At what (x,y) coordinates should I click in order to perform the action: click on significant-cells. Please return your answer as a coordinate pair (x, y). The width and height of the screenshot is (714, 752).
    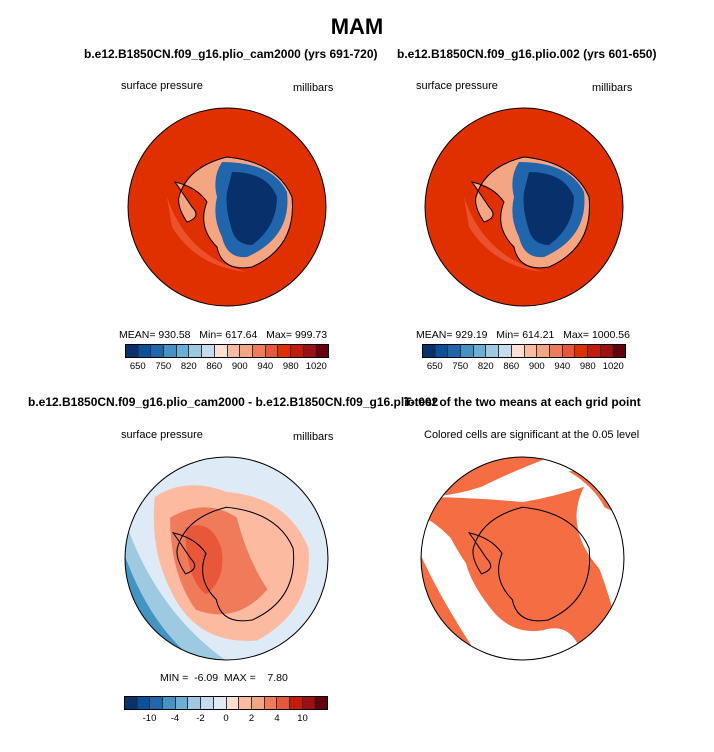
    Looking at the image, I should click on (522, 573).